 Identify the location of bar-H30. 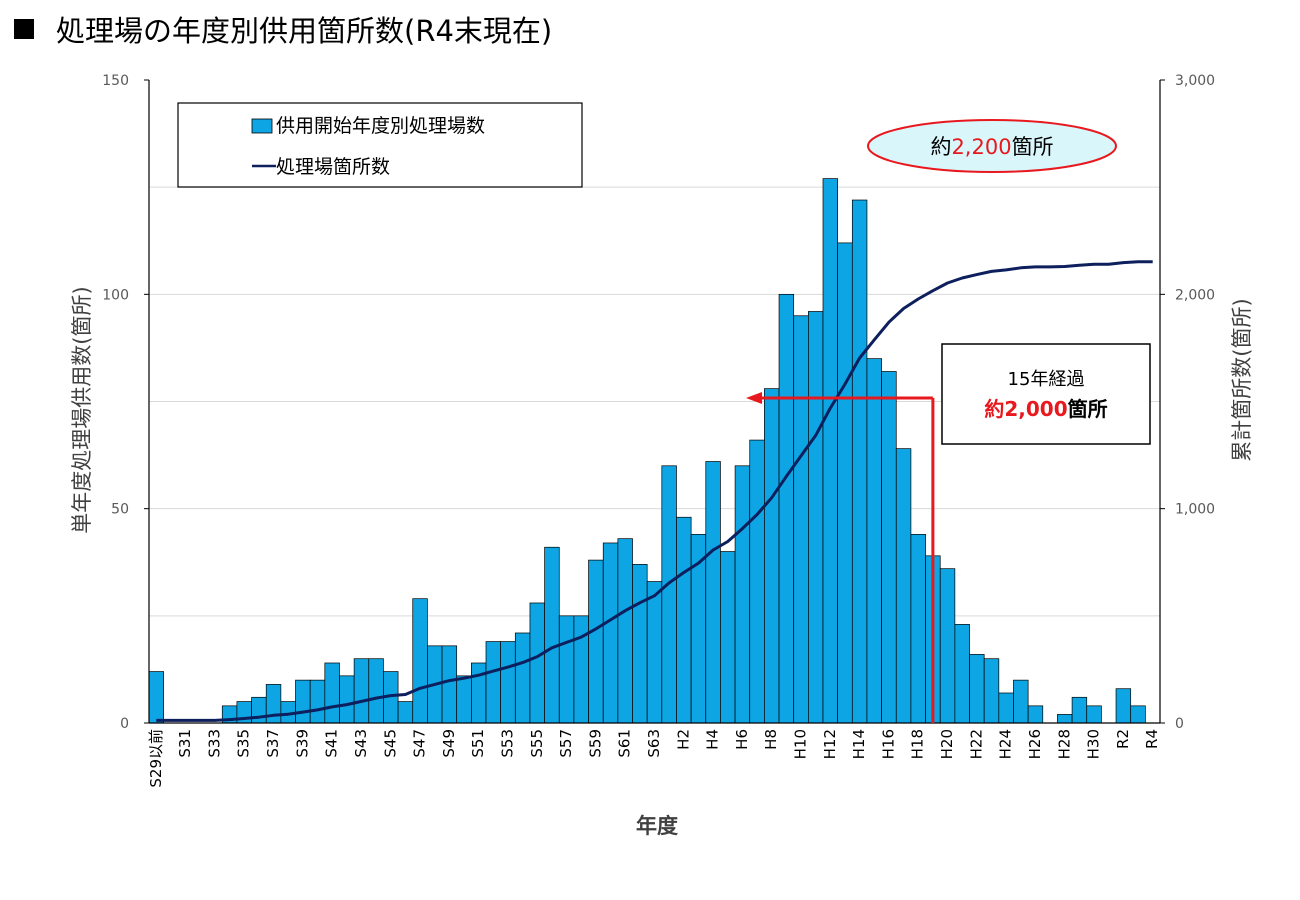
(1094, 714).